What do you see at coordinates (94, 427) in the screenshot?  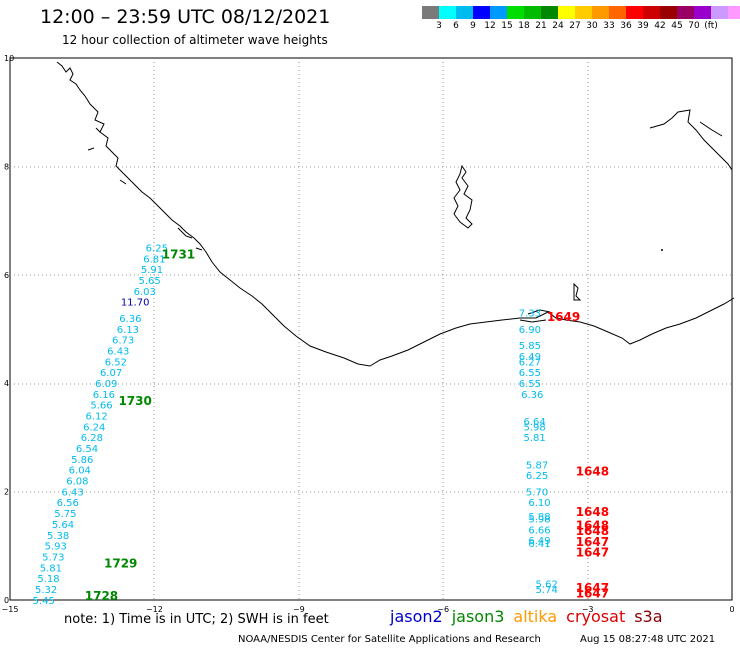 I see `wave-height-value: 6.24` at bounding box center [94, 427].